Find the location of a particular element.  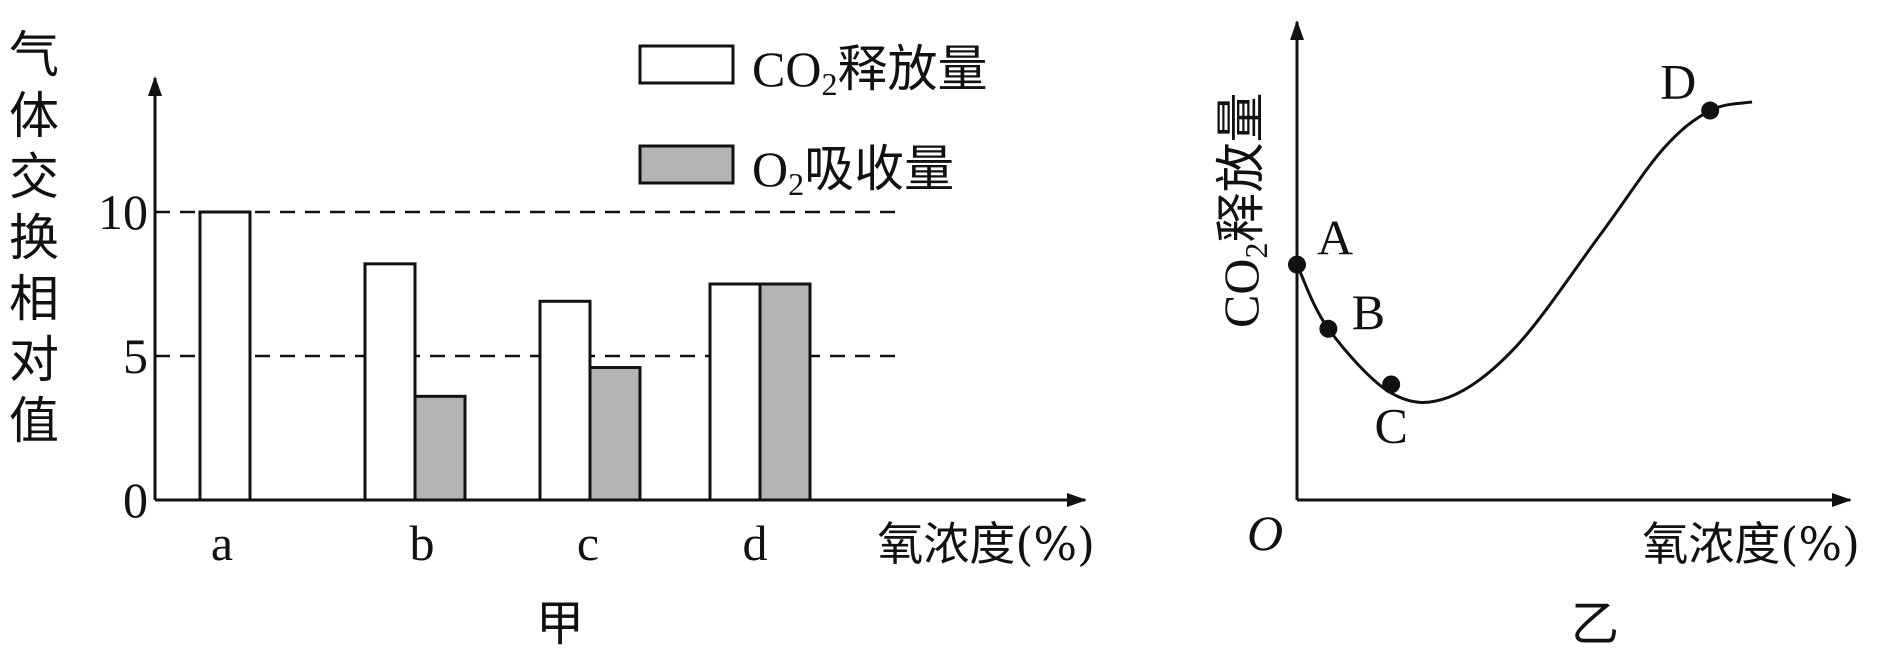

y-tick-label-2: 10 is located at coordinates (123, 212).